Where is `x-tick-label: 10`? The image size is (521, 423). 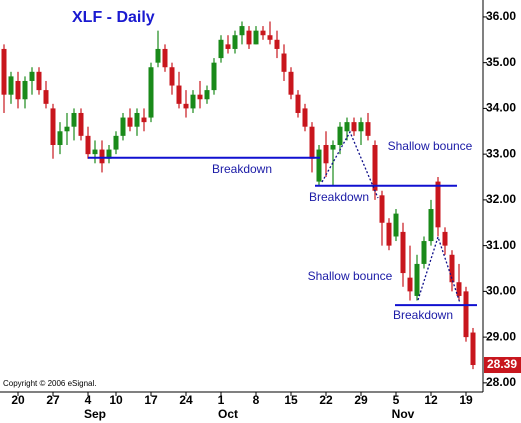 x-tick-label: 10 is located at coordinates (116, 400).